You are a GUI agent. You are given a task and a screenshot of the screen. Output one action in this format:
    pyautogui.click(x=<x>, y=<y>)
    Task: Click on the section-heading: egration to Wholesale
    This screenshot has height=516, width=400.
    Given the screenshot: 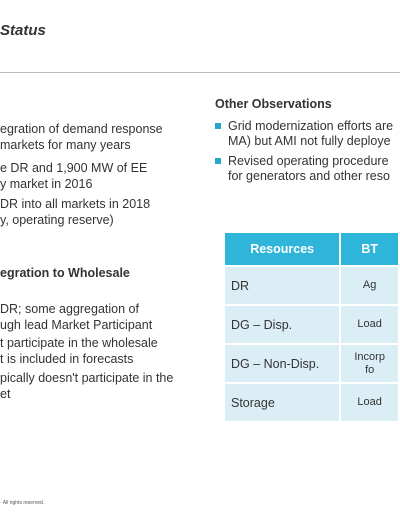 What is the action you would take?
    pyautogui.click(x=65, y=273)
    